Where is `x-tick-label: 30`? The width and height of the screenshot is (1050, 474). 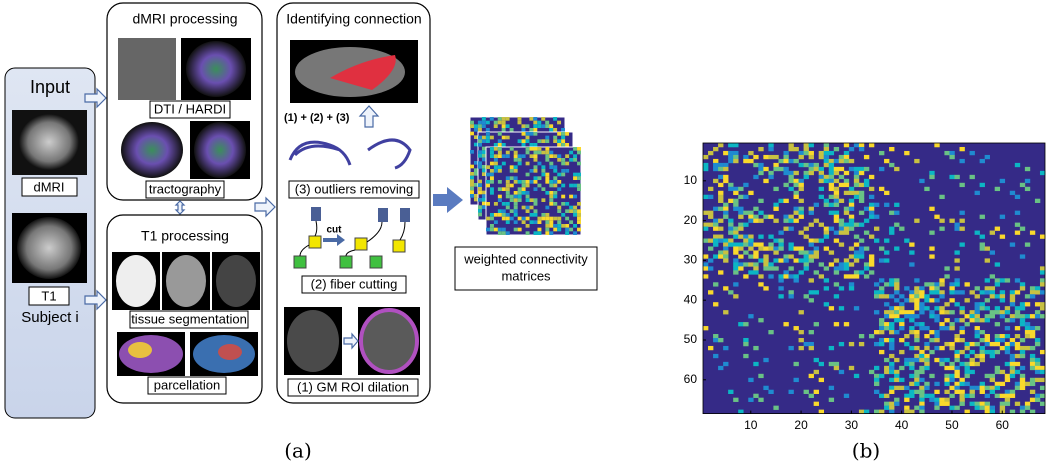
x-tick-label: 30 is located at coordinates (852, 425).